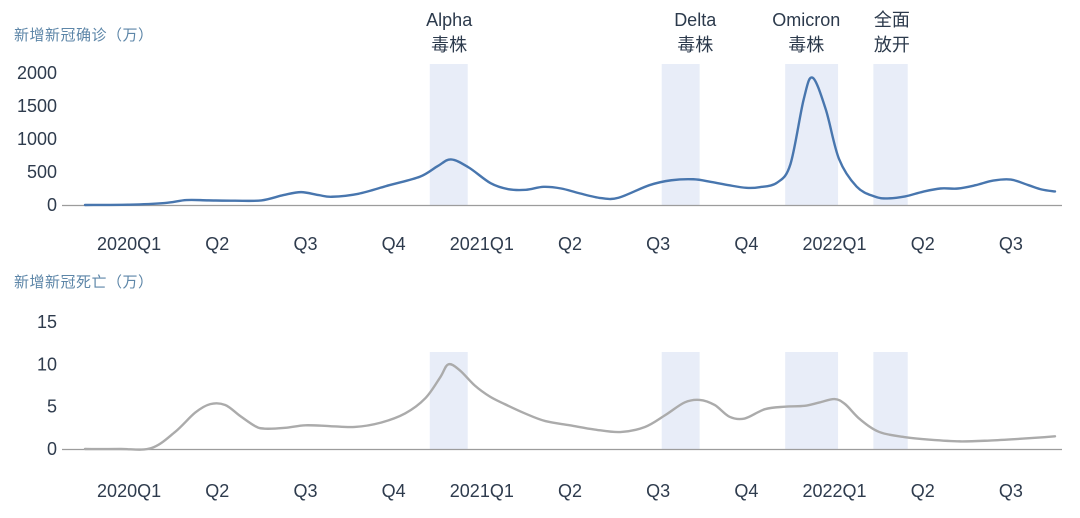  Describe the element at coordinates (84, 35) in the screenshot. I see `confirmed-chart-title: 新增新冠确诊（万）` at that location.